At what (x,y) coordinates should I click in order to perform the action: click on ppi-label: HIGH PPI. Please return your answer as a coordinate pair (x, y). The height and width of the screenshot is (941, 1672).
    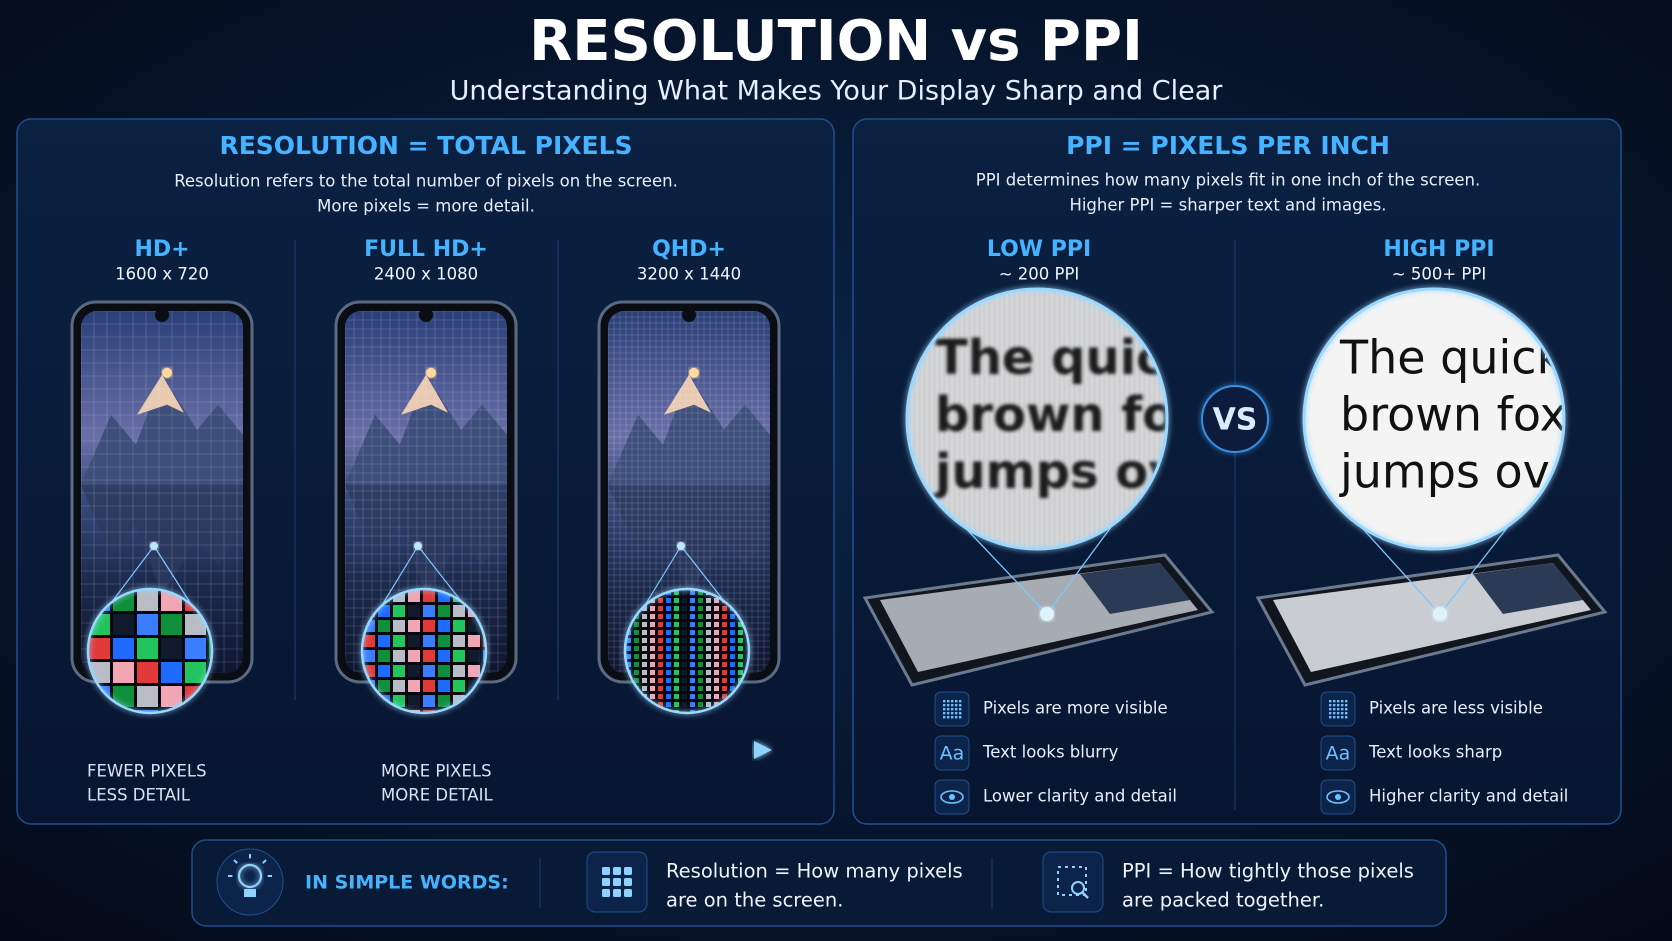
    Looking at the image, I should click on (1438, 249).